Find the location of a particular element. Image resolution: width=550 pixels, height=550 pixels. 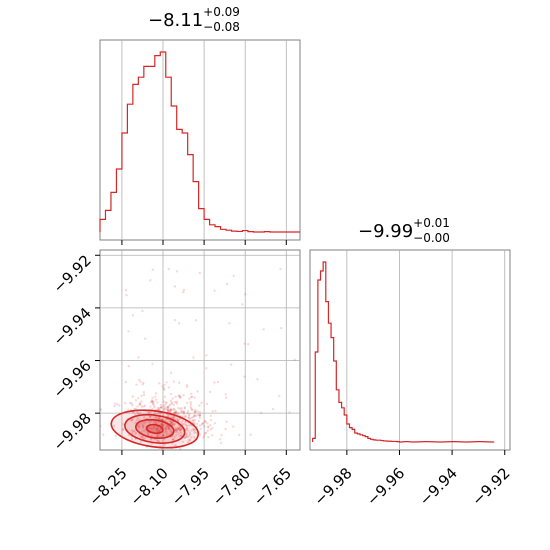

title-param1-plus: +0.09 is located at coordinates (221, 12).